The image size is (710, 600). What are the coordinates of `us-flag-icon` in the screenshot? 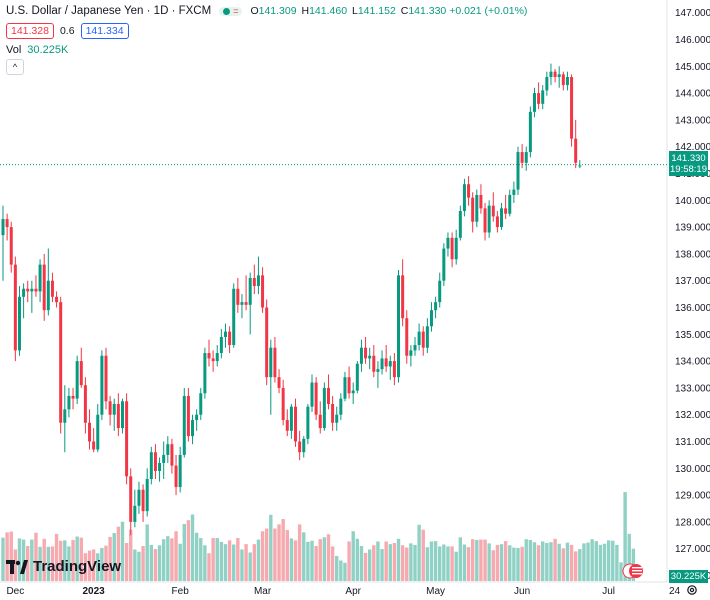 It's located at (634, 571).